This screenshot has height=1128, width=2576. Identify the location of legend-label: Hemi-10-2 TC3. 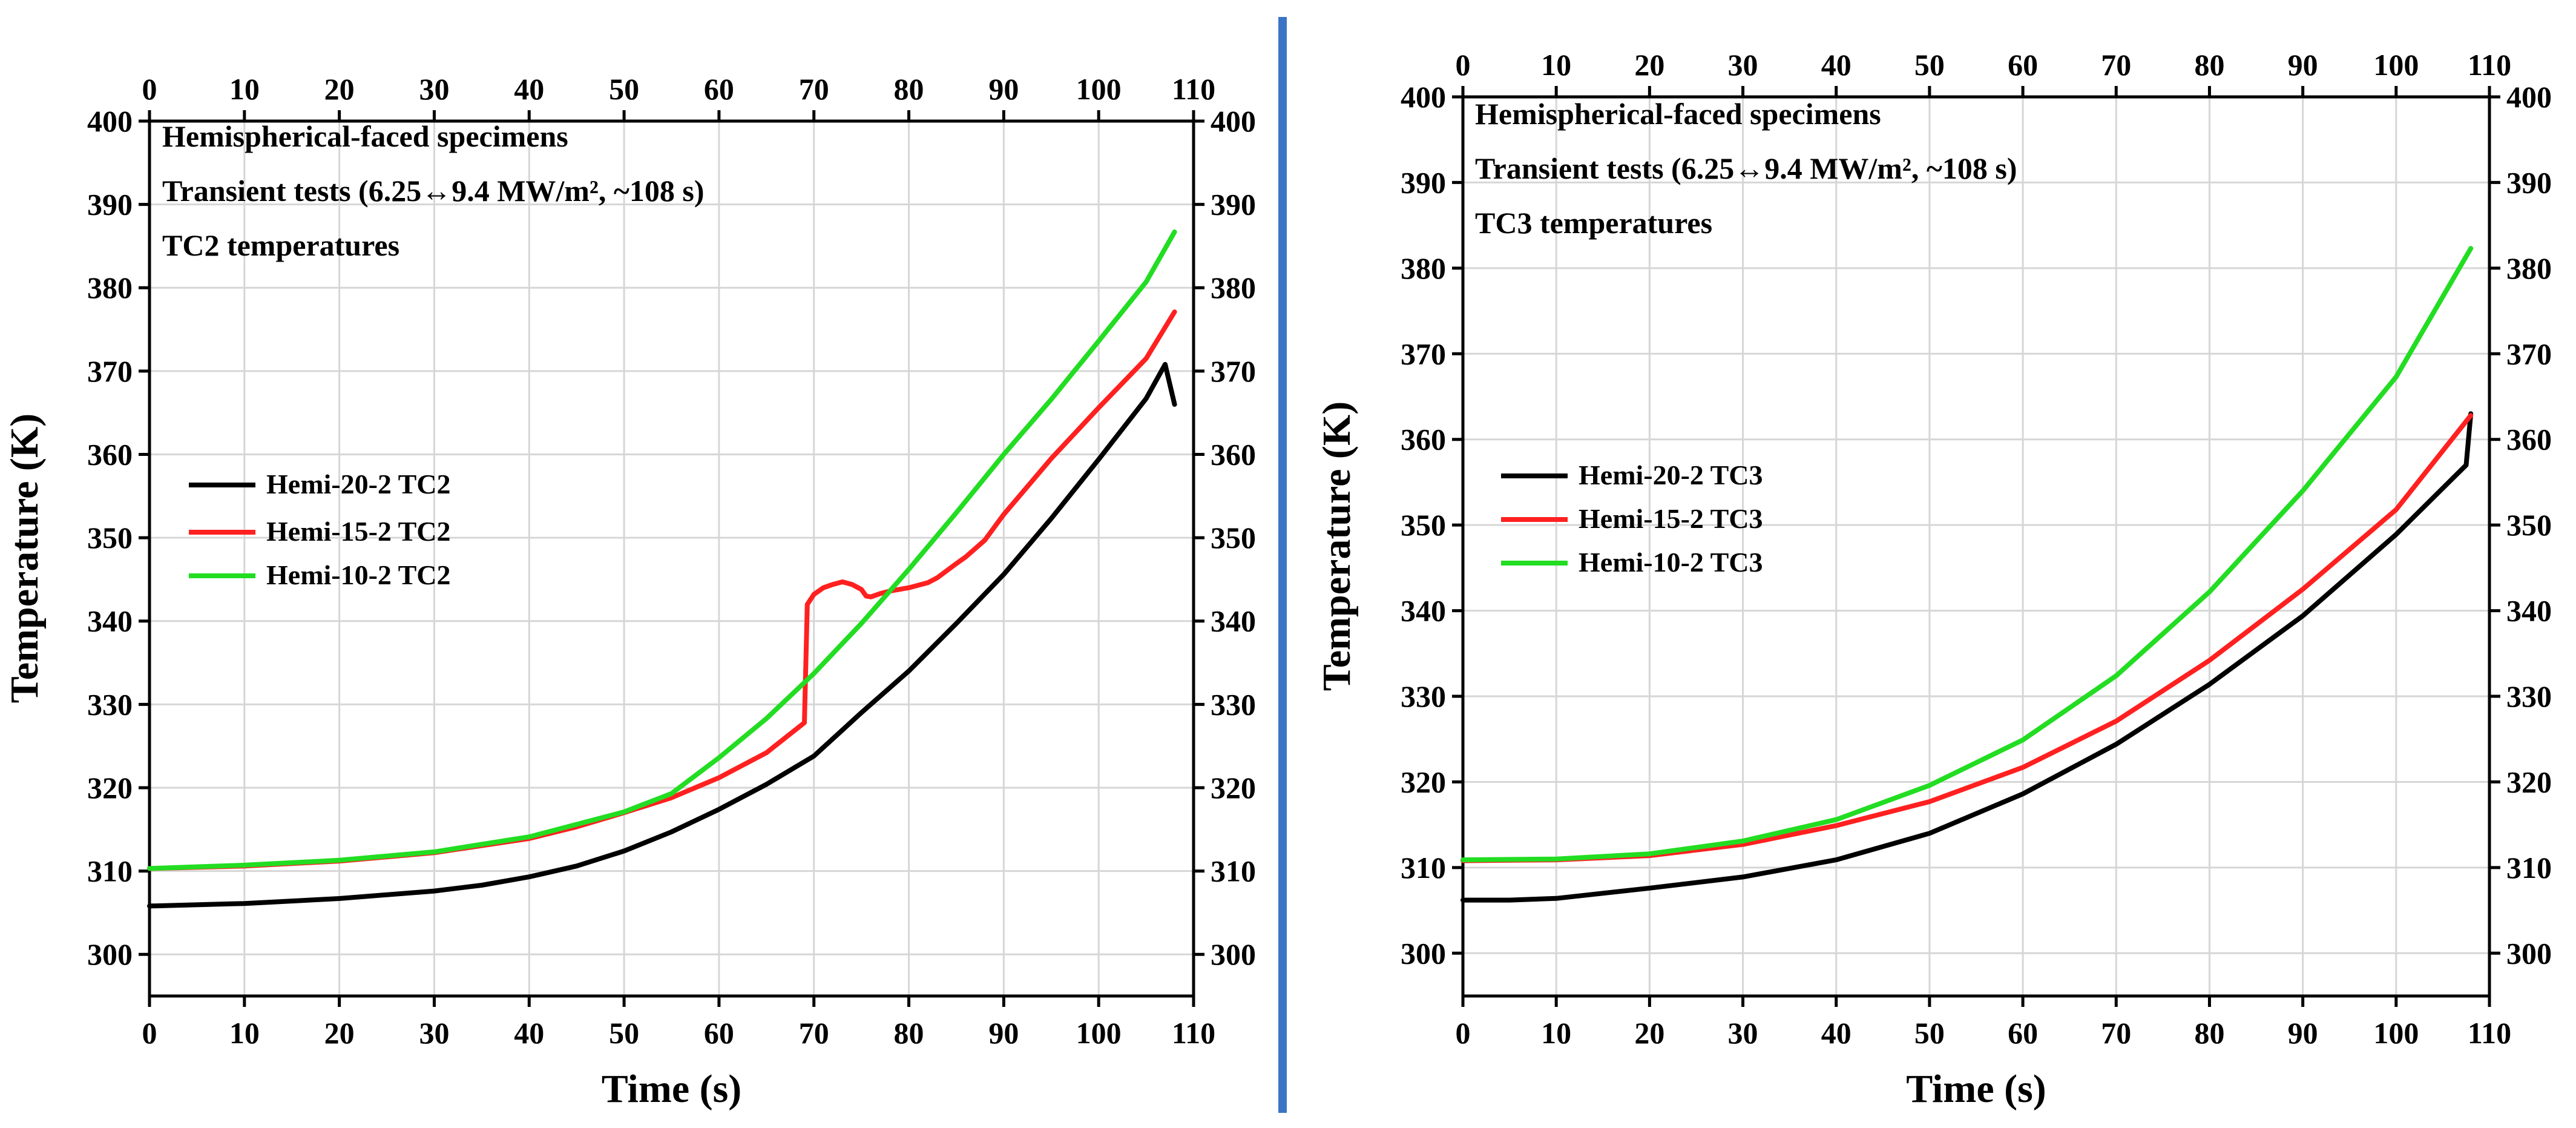
(1671, 562).